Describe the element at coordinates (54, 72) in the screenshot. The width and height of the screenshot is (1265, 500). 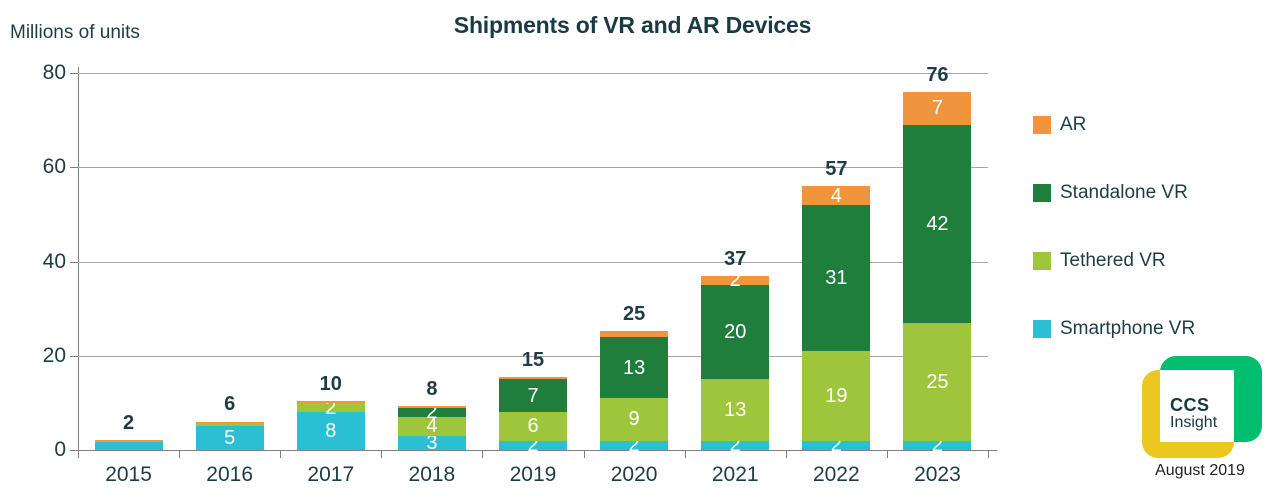
I see `y-tick-label-80: 80` at that location.